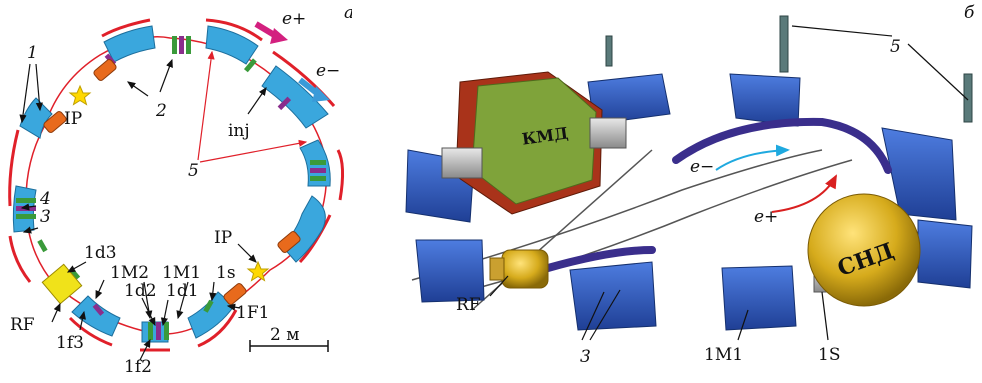 The image size is (982, 383). I want to click on label-2: 2, so click(161, 111).